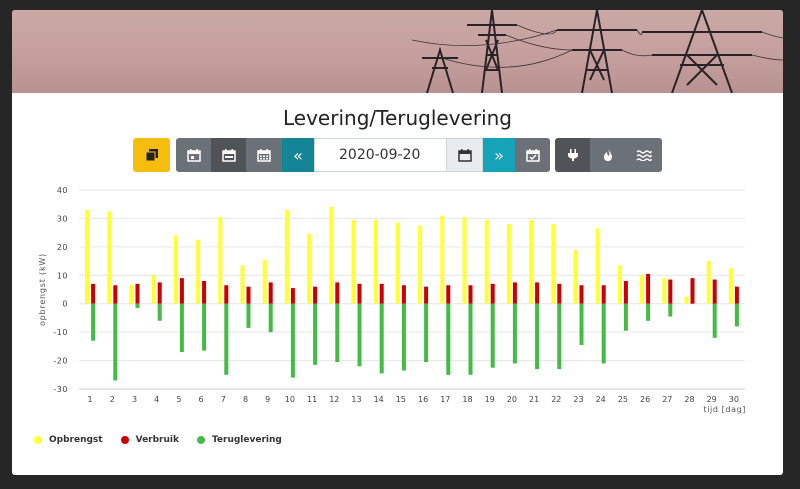 The width and height of the screenshot is (800, 489). What do you see at coordinates (60, 332) in the screenshot?
I see `y-tick-label: -10` at bounding box center [60, 332].